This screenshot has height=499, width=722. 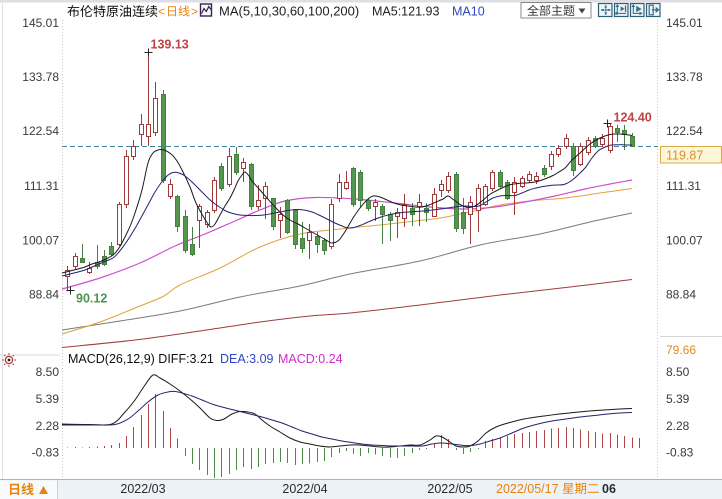 What do you see at coordinates (405, 12) in the screenshot?
I see `svg-text: MA5:121.93` at bounding box center [405, 12].